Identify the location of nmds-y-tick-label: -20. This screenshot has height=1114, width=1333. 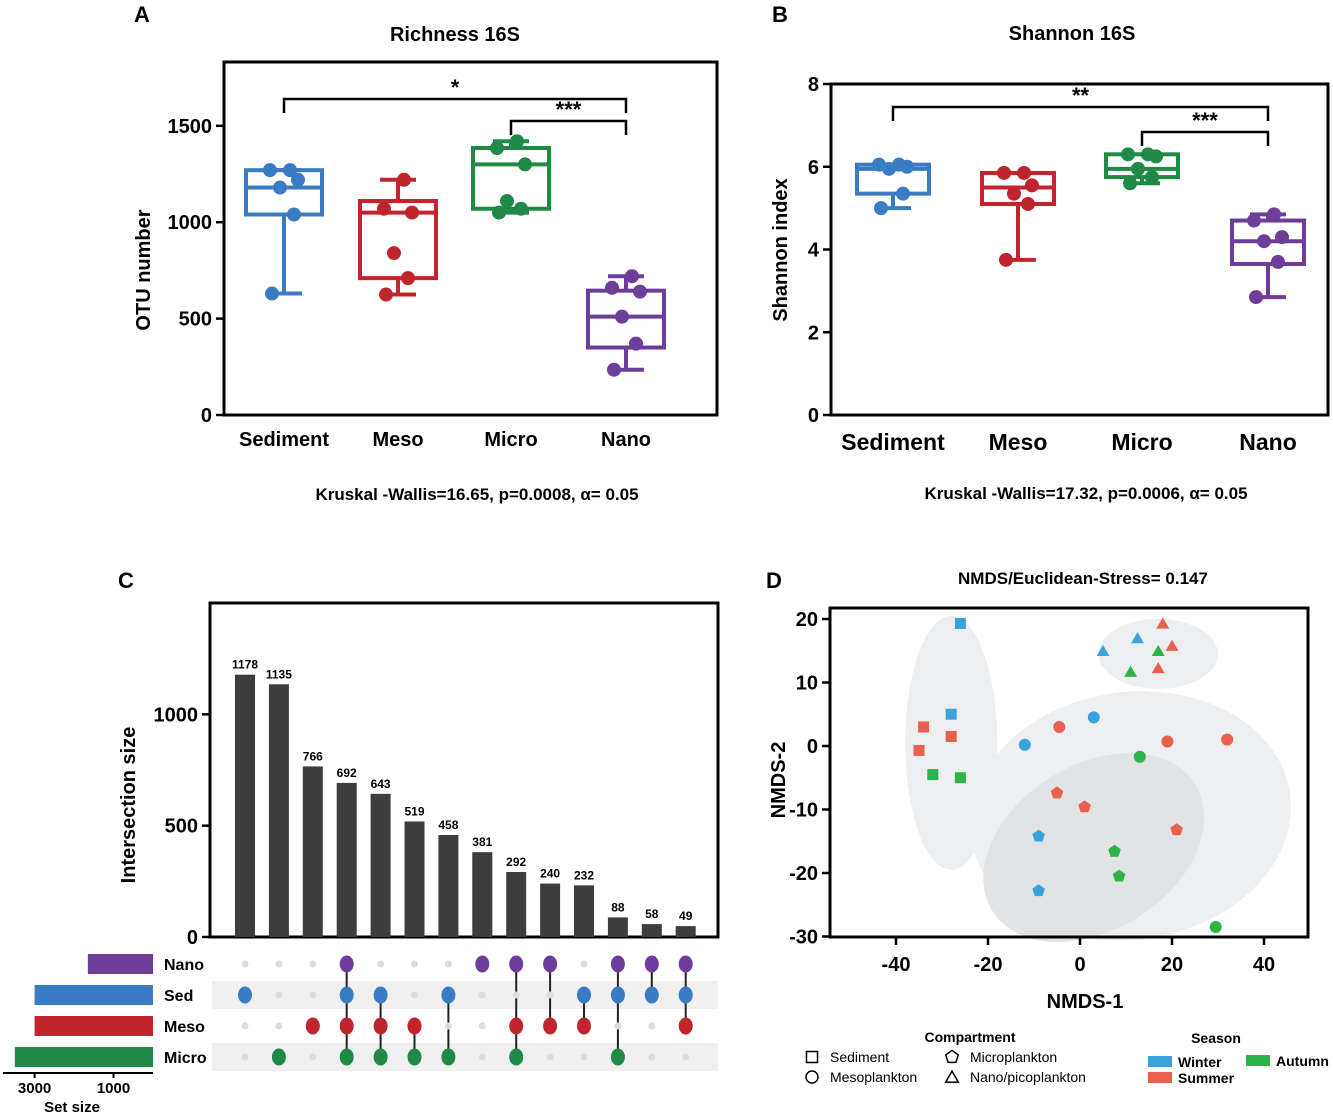
(803, 874).